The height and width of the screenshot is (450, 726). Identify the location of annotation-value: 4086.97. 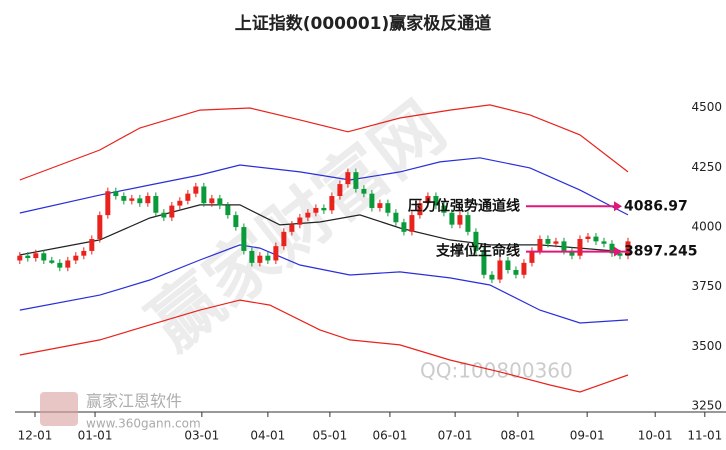
(656, 206).